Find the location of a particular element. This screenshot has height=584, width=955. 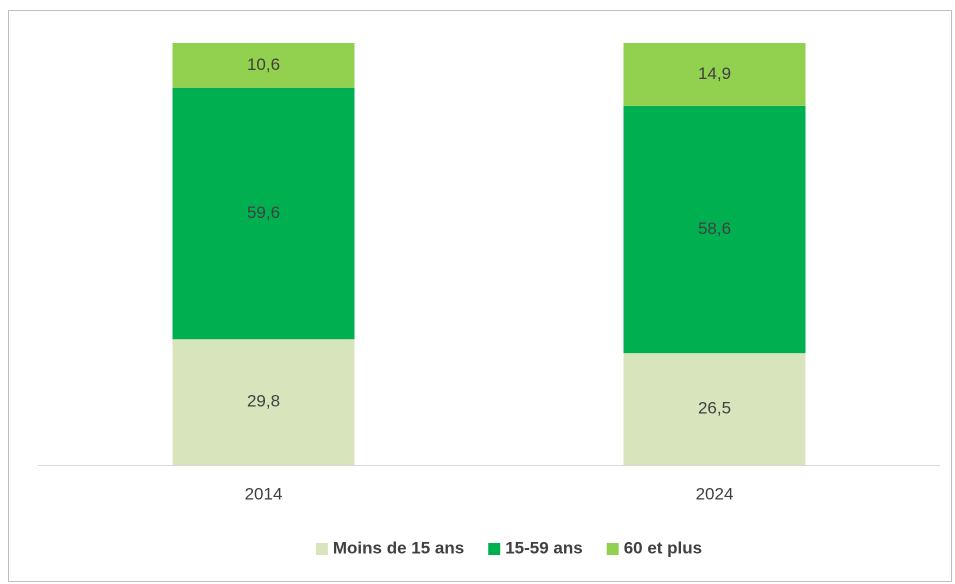

x-tick-label: 2024 is located at coordinates (715, 493).